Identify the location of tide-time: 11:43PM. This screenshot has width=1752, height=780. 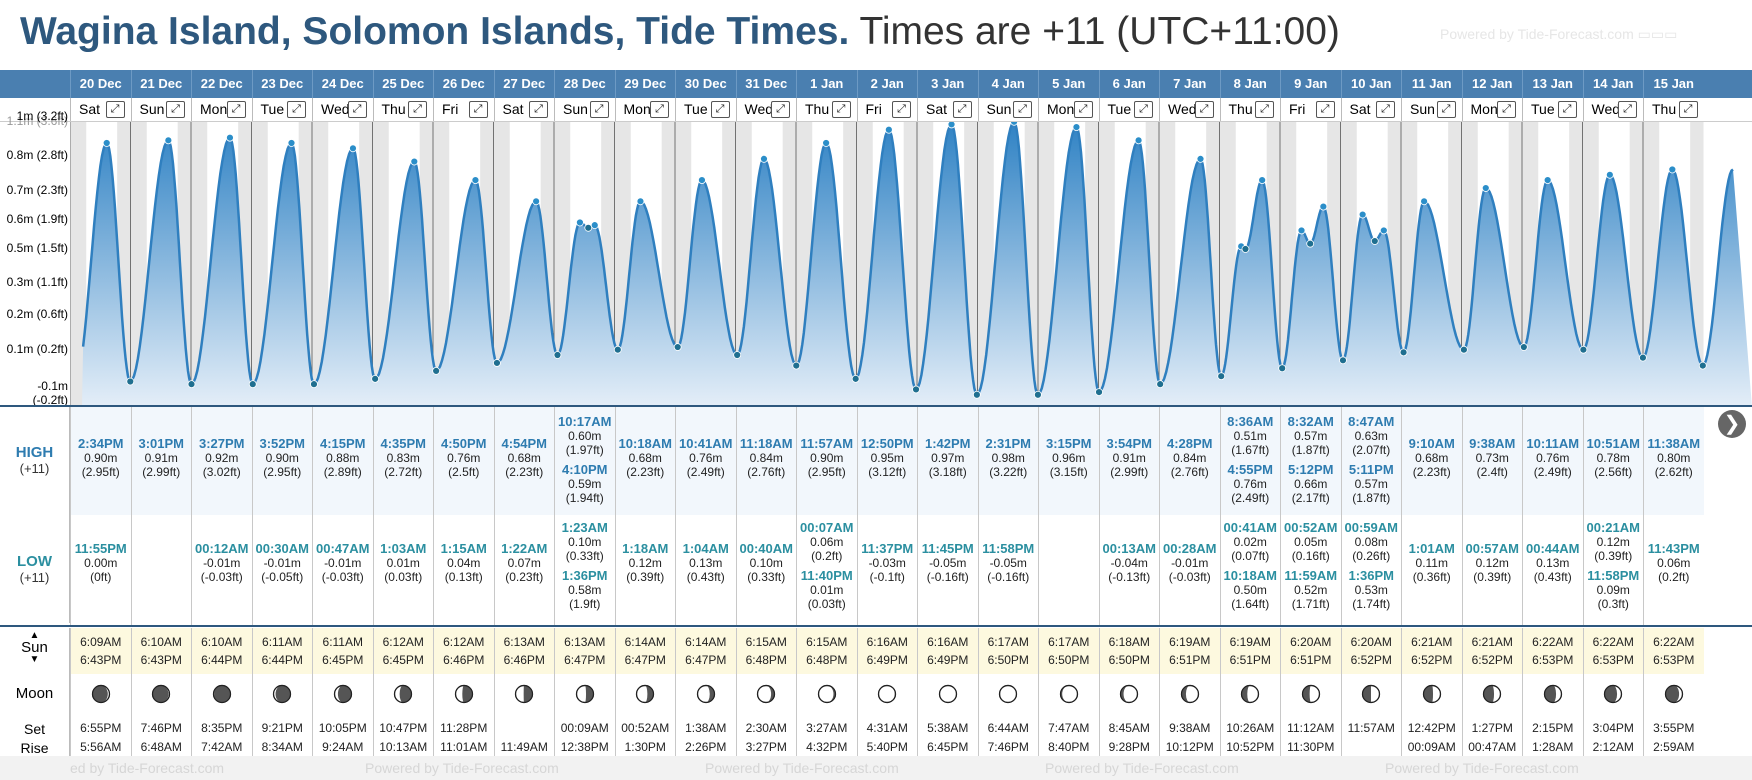
(1673, 548).